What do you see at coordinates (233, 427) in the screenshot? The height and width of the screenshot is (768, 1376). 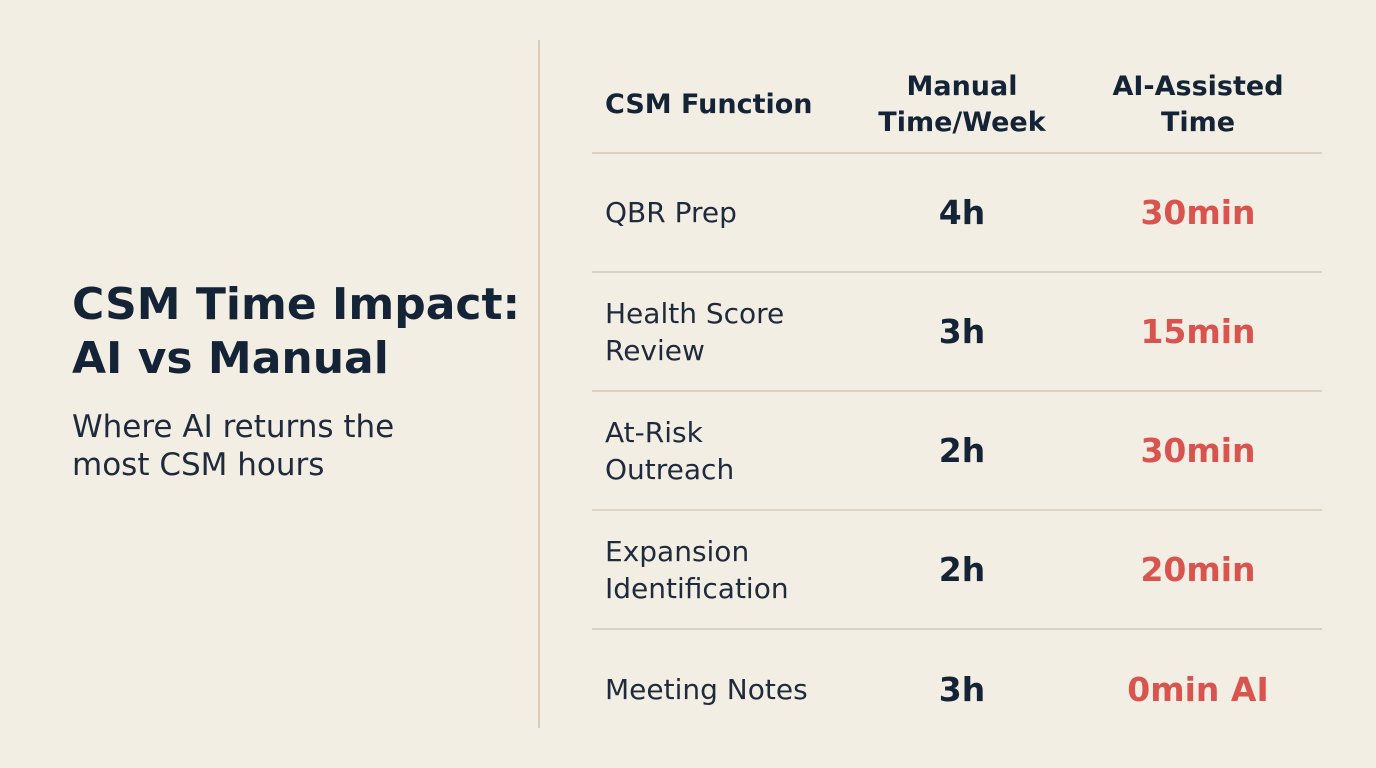 I see `page-subtitle-line-1: Where AI returns the` at bounding box center [233, 427].